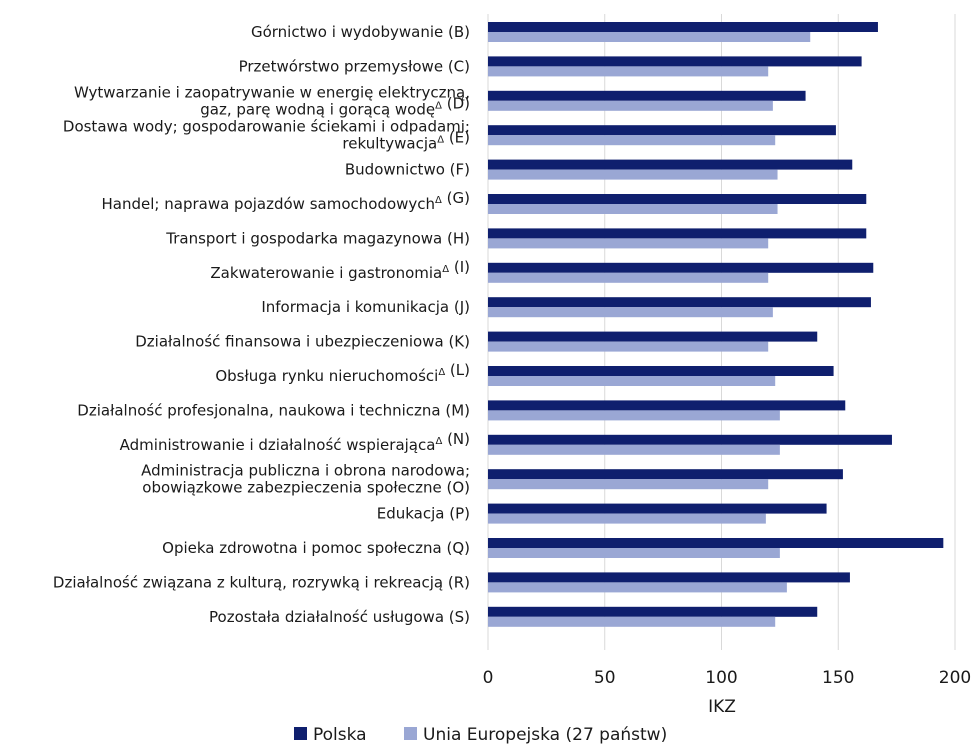 The height and width of the screenshot is (752, 974). What do you see at coordinates (605, 678) in the screenshot?
I see `x-tick-label: 50` at bounding box center [605, 678].